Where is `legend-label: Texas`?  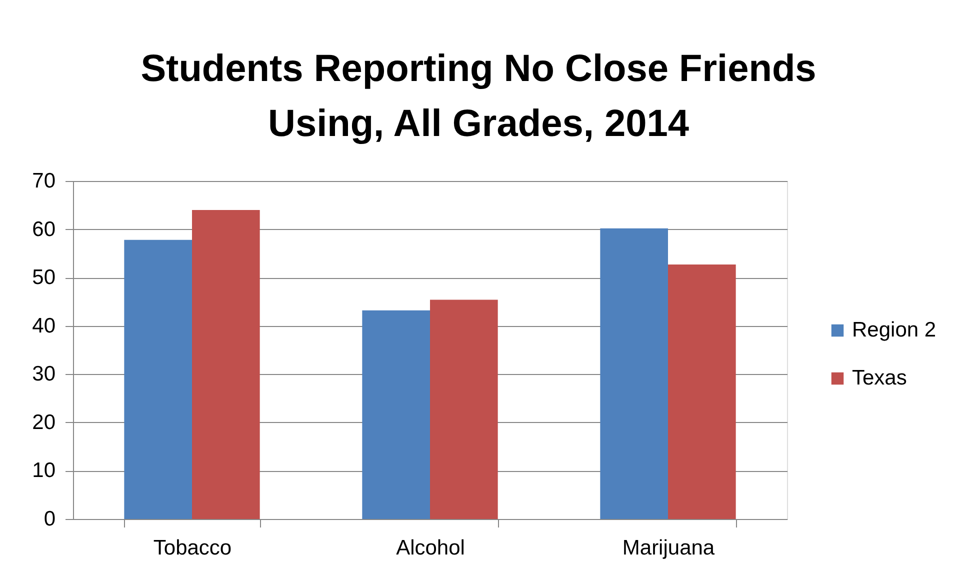 legend-label: Texas is located at coordinates (879, 378).